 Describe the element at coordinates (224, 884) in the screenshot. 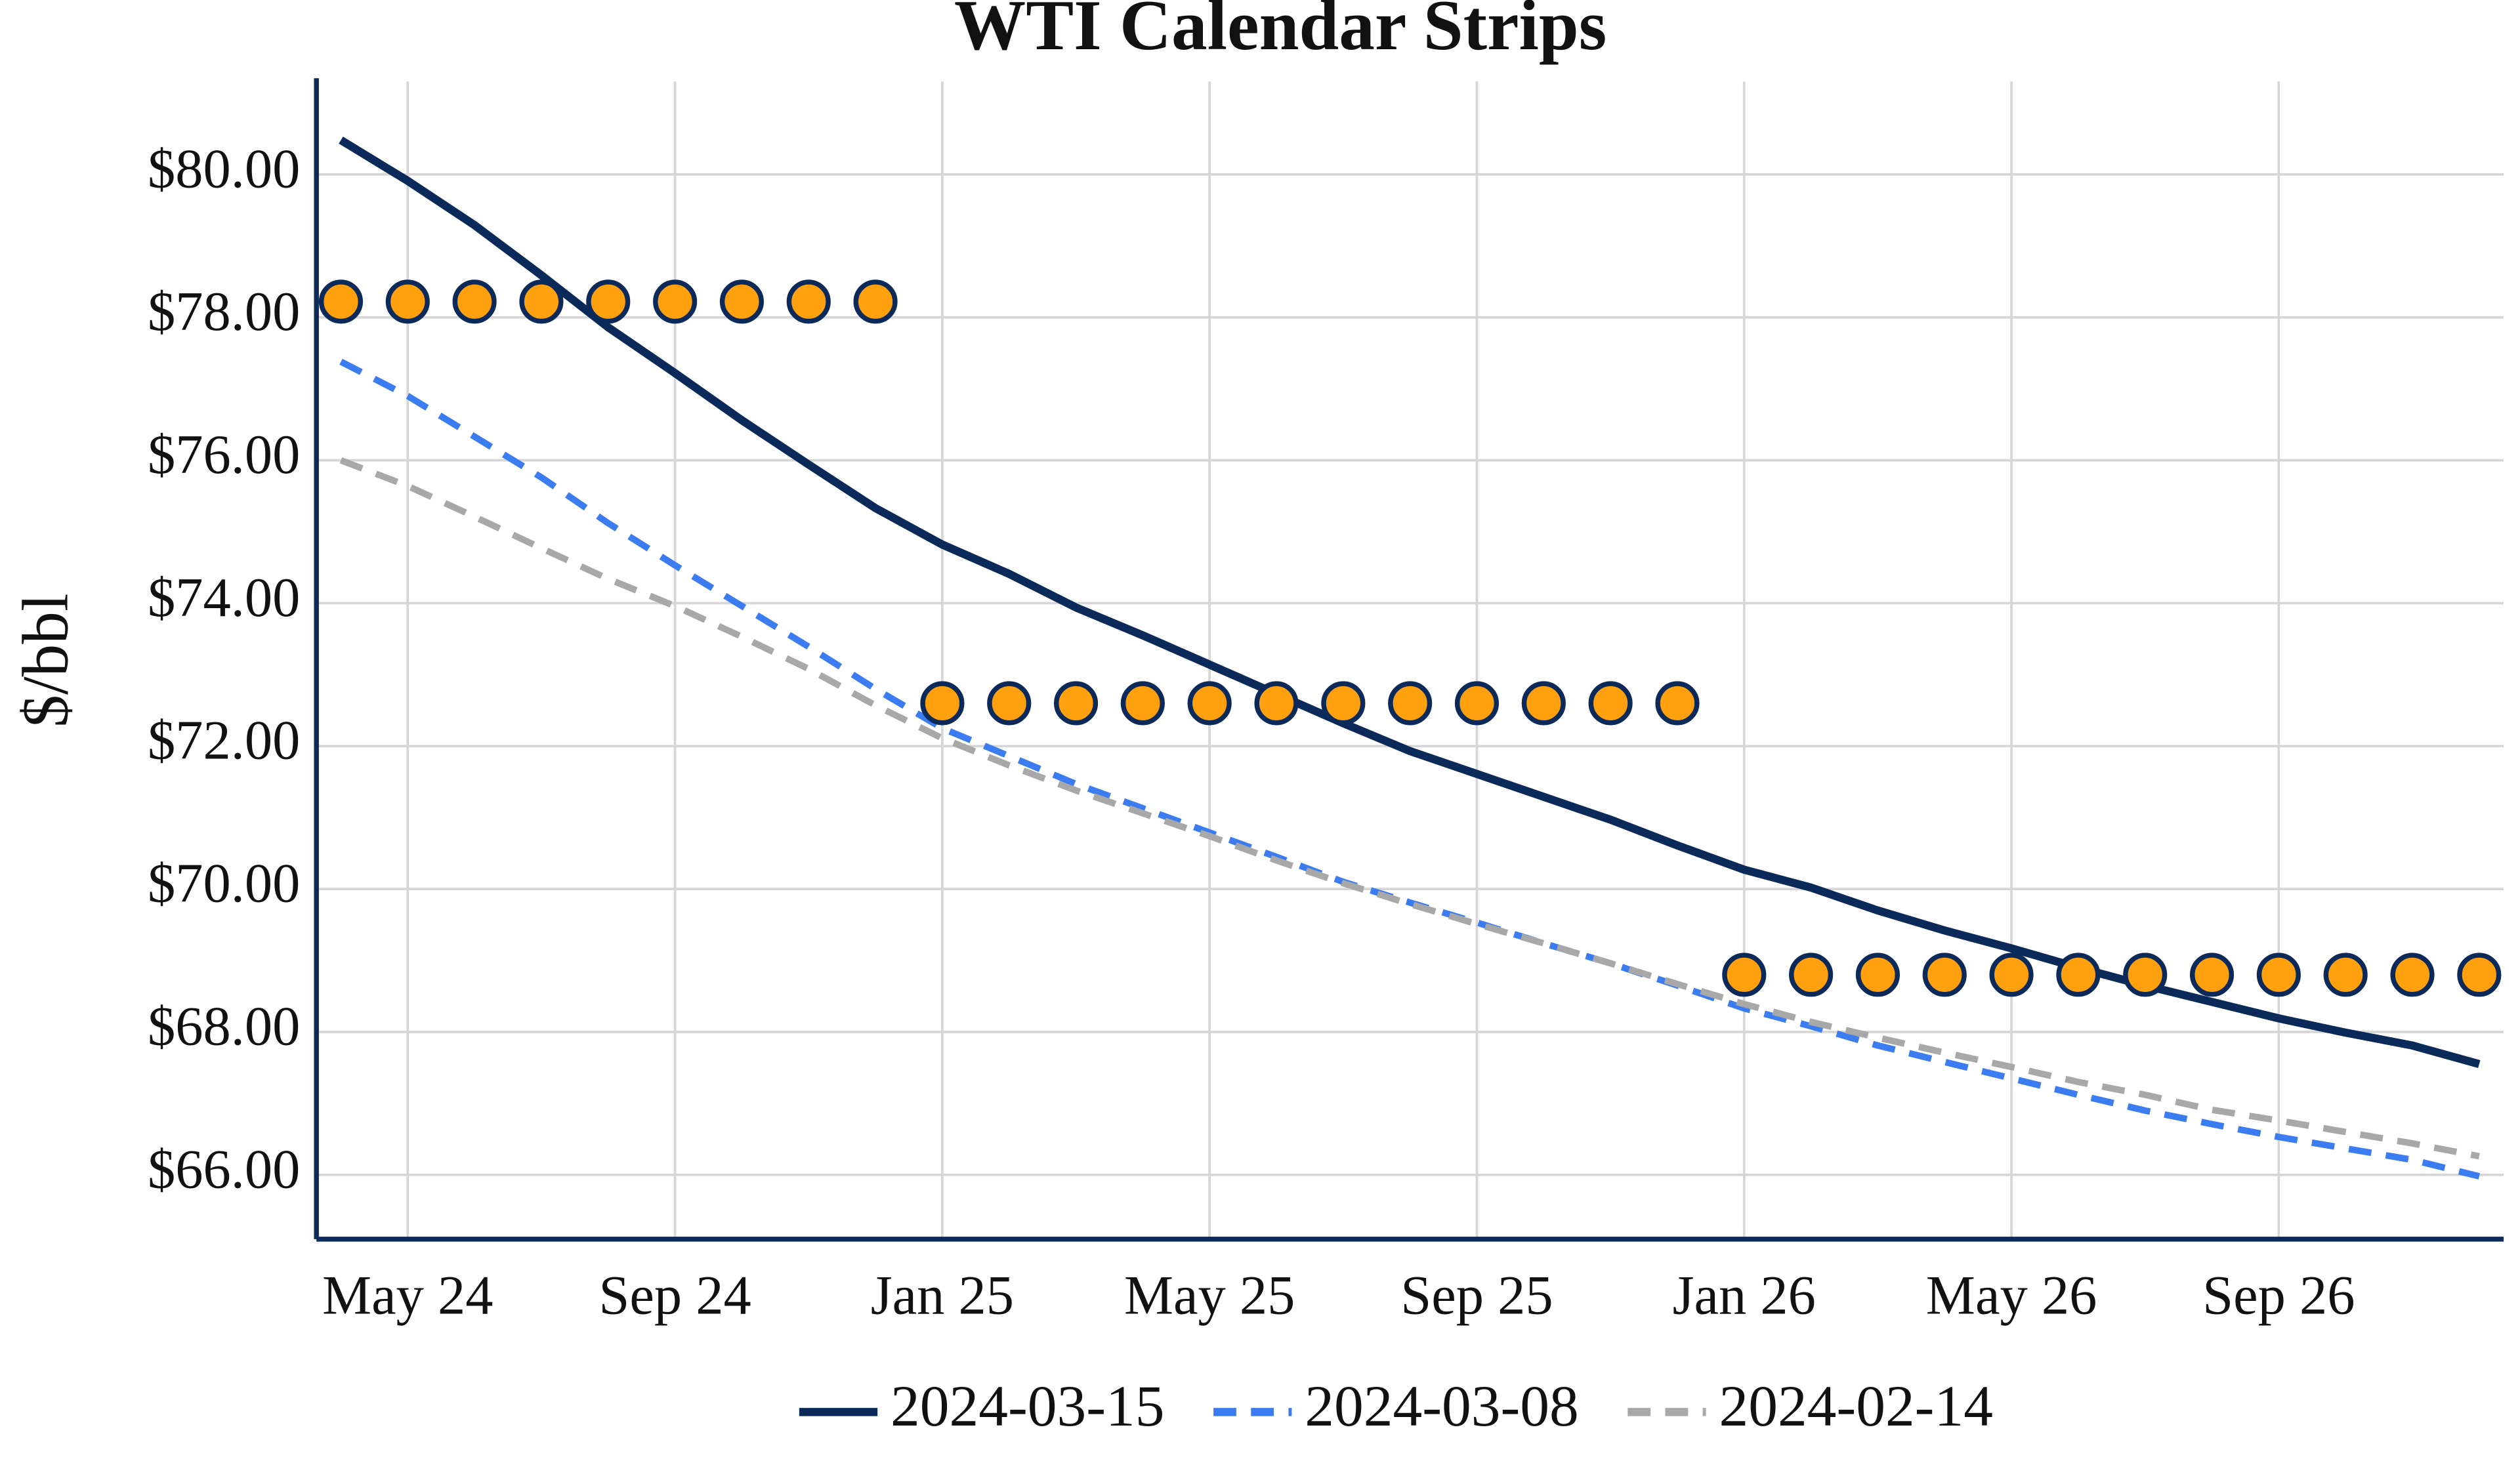

I see `y-tick-label: $70.00` at that location.